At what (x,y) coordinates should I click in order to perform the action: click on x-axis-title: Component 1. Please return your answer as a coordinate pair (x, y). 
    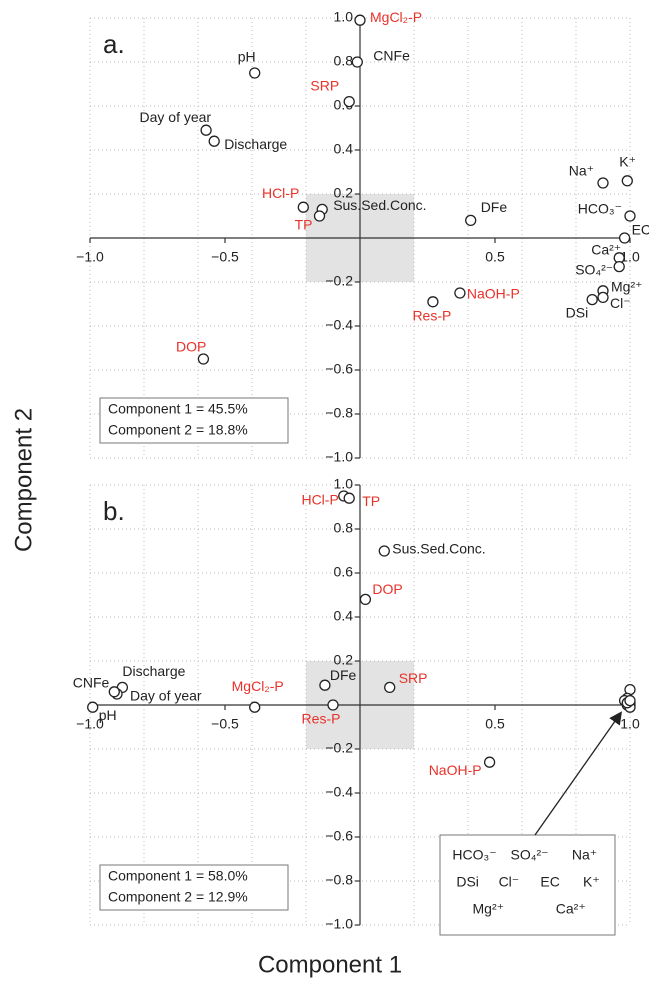
    Looking at the image, I should click on (330, 964).